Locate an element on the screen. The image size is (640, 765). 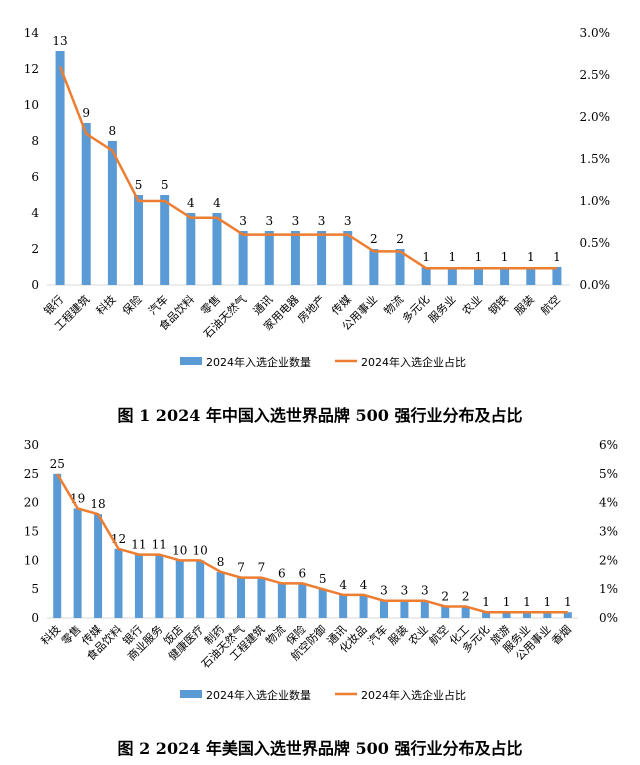
y2-tick-label: 1.5% is located at coordinates (595, 159).